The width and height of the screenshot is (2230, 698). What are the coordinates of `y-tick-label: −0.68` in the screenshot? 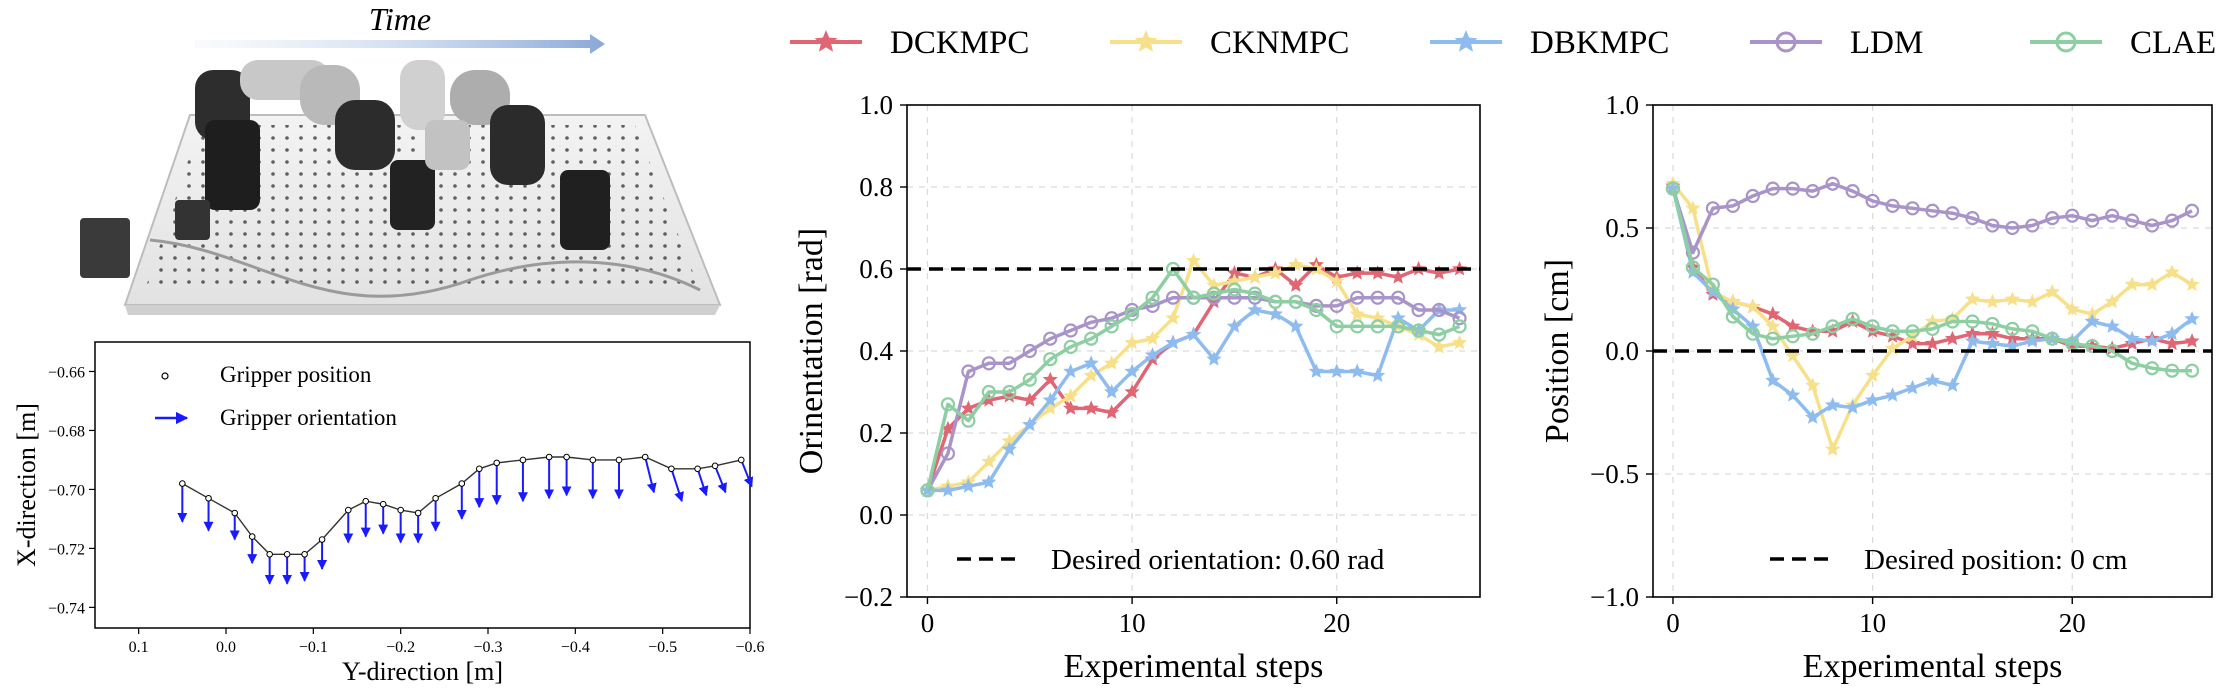 It's located at (66, 431).